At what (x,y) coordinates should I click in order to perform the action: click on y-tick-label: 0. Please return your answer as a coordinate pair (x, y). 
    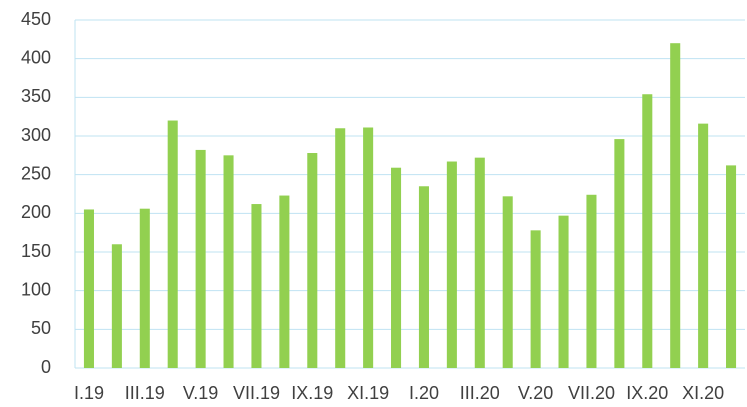
    Looking at the image, I should click on (46, 367).